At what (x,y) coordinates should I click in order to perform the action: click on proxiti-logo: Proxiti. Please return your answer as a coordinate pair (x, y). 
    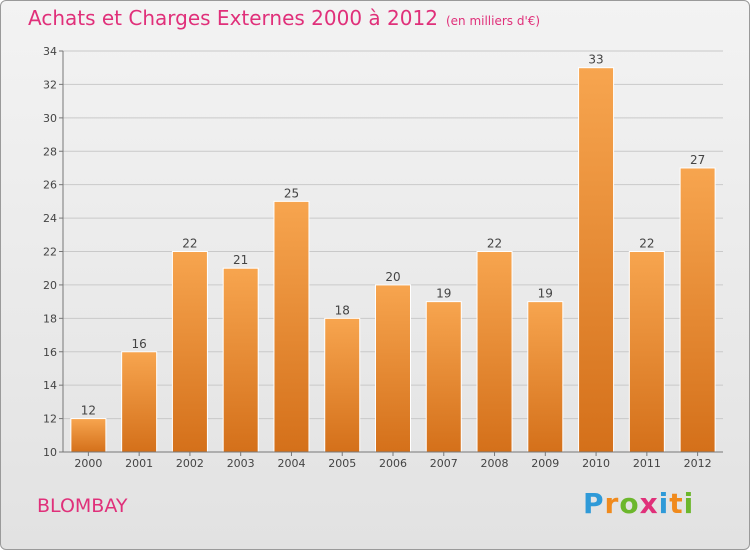
    Looking at the image, I should click on (638, 503).